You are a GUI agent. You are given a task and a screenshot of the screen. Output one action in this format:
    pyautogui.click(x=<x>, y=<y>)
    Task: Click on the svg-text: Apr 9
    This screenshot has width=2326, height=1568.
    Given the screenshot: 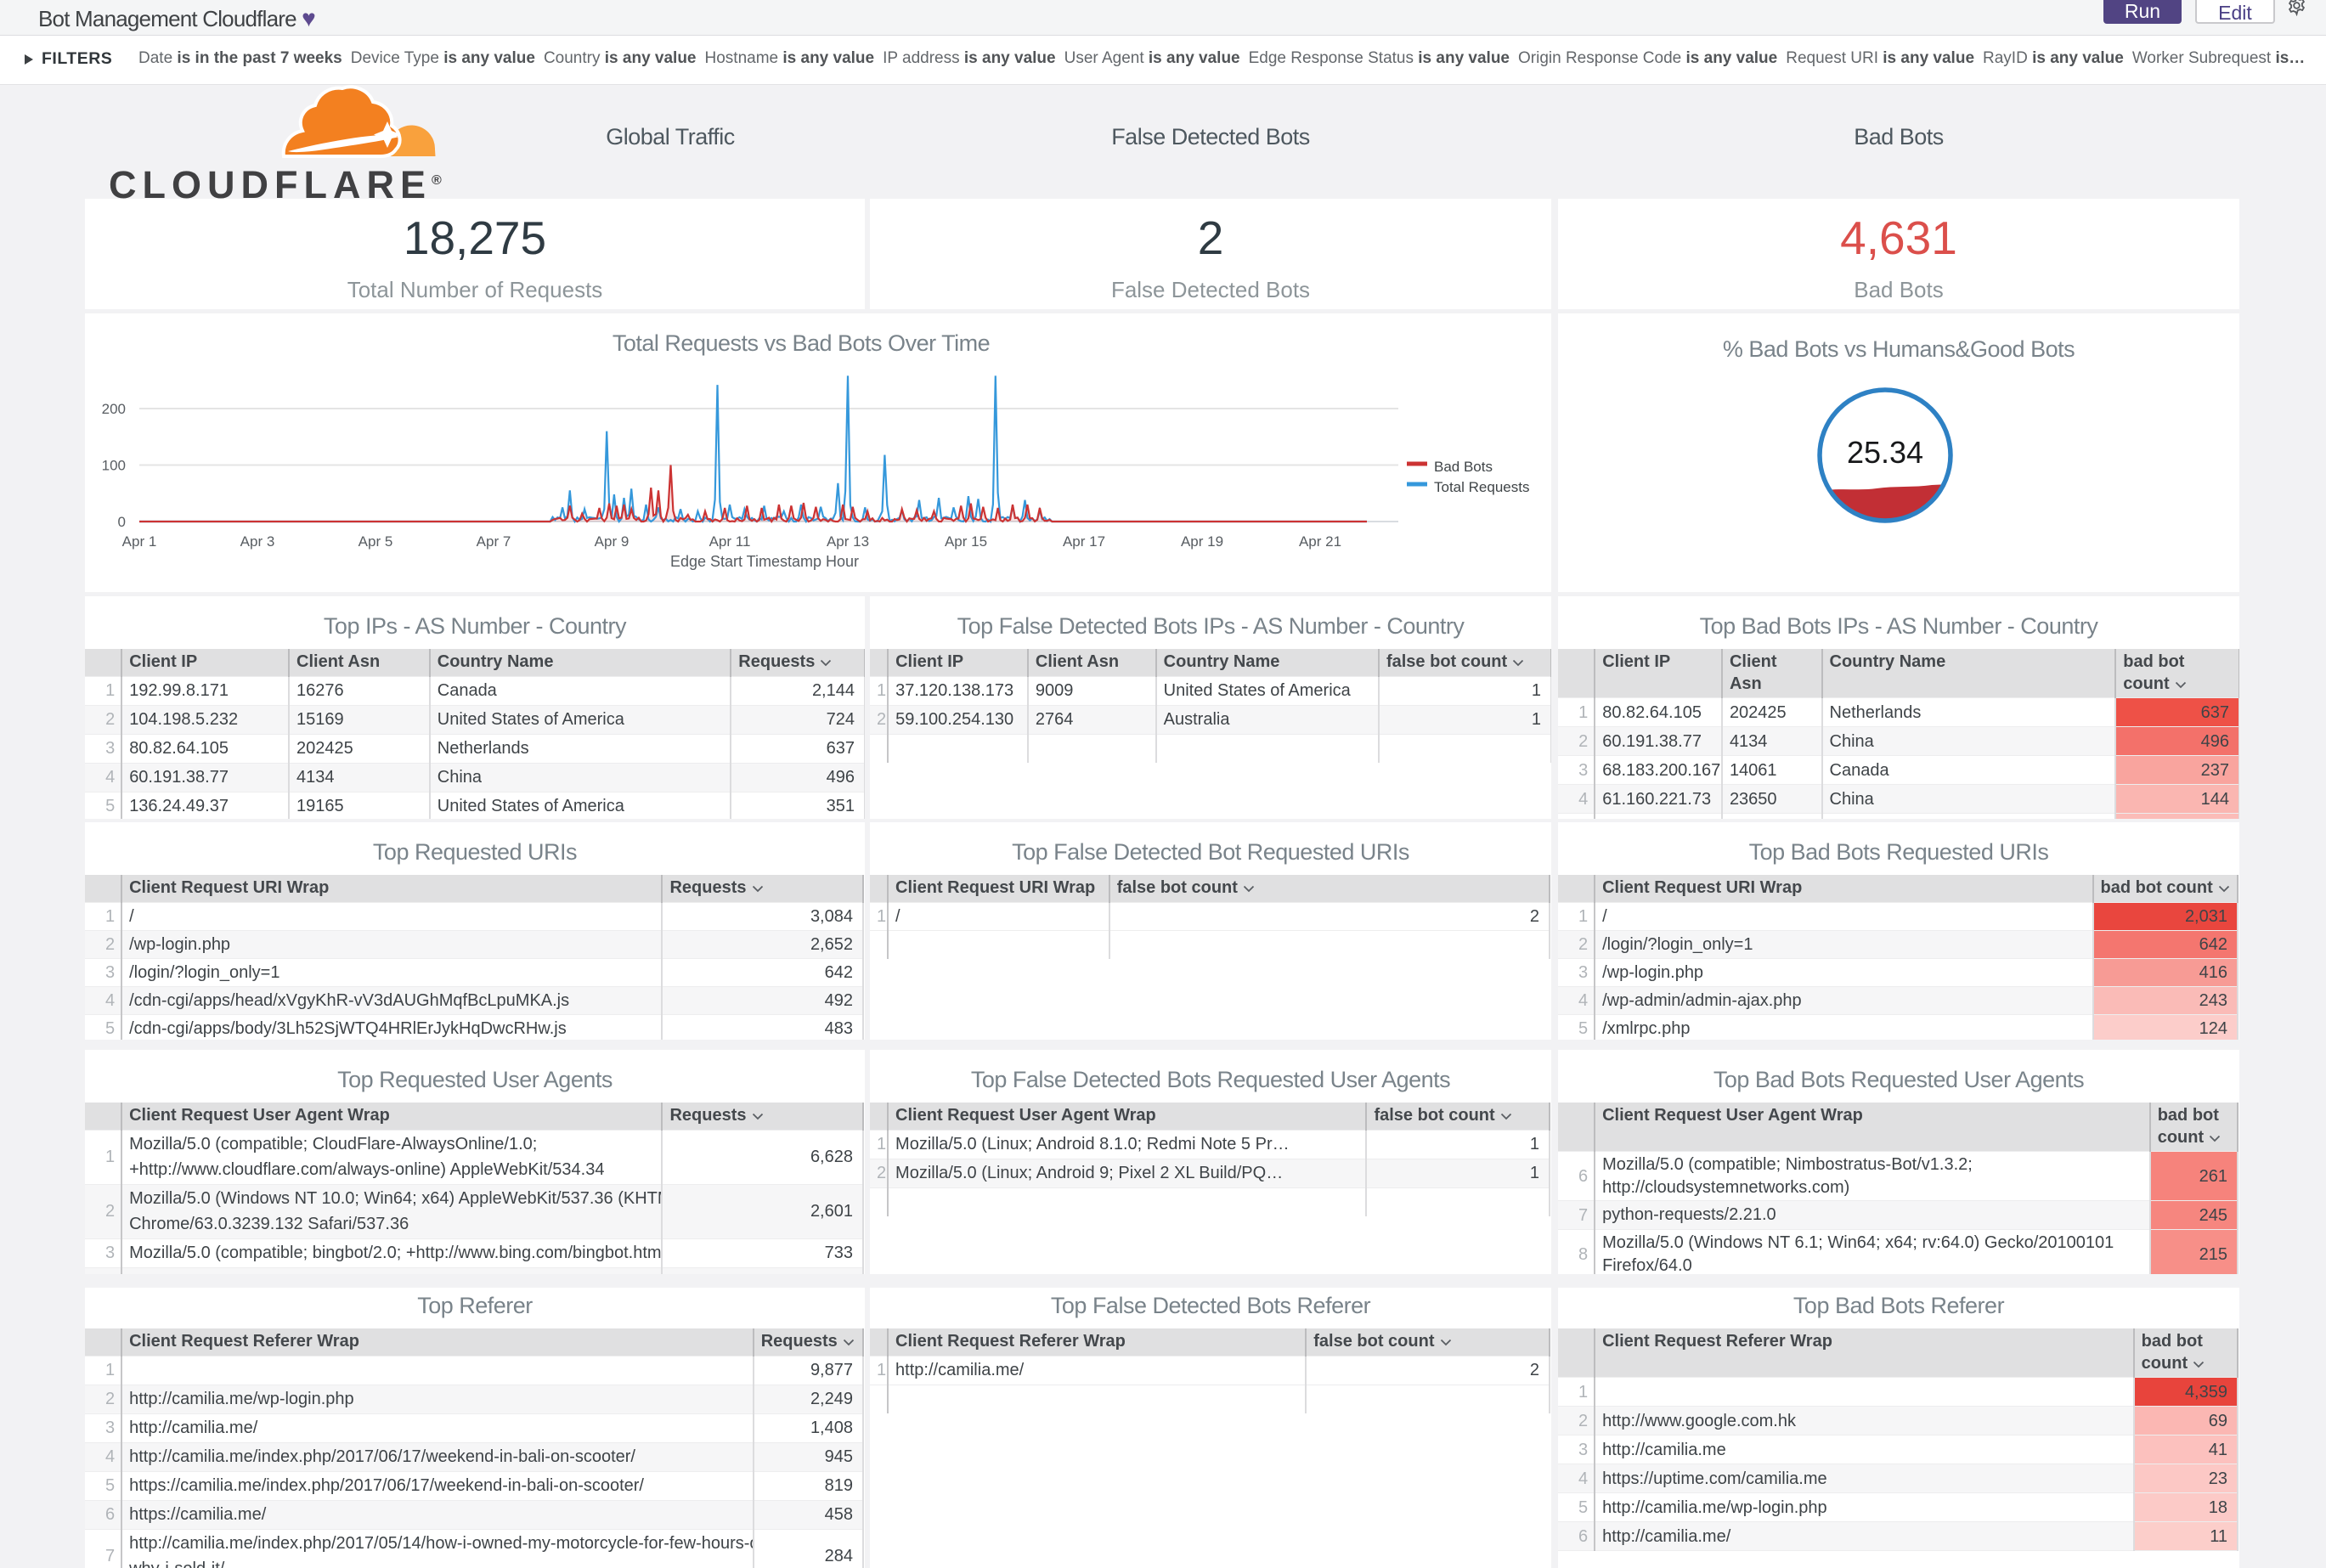 What is the action you would take?
    pyautogui.click(x=612, y=542)
    